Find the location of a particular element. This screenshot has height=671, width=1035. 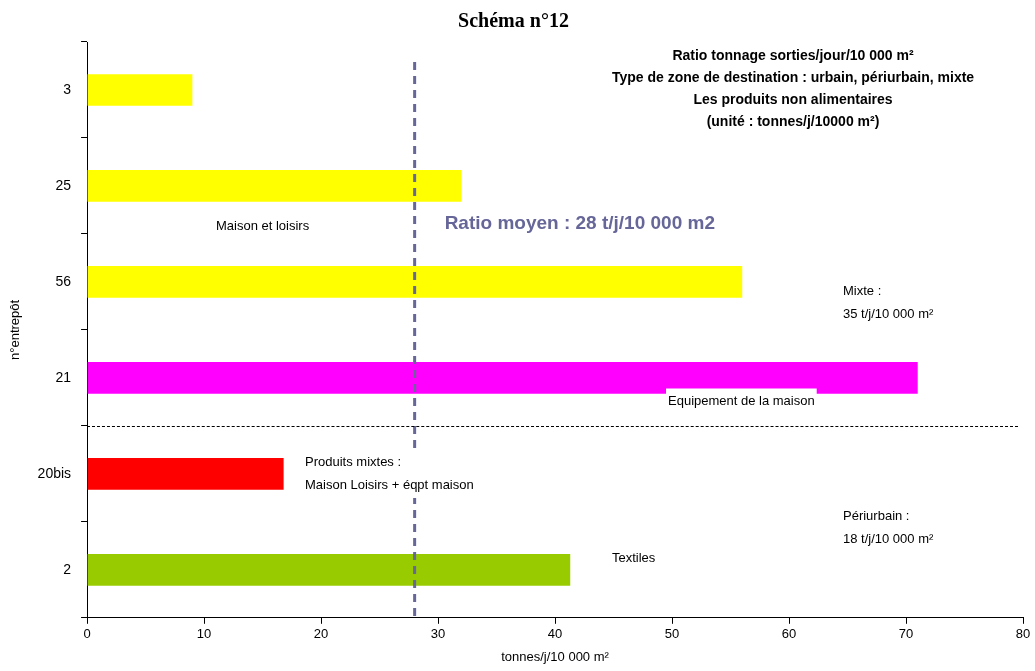

x-tick-label: 70 is located at coordinates (906, 634).